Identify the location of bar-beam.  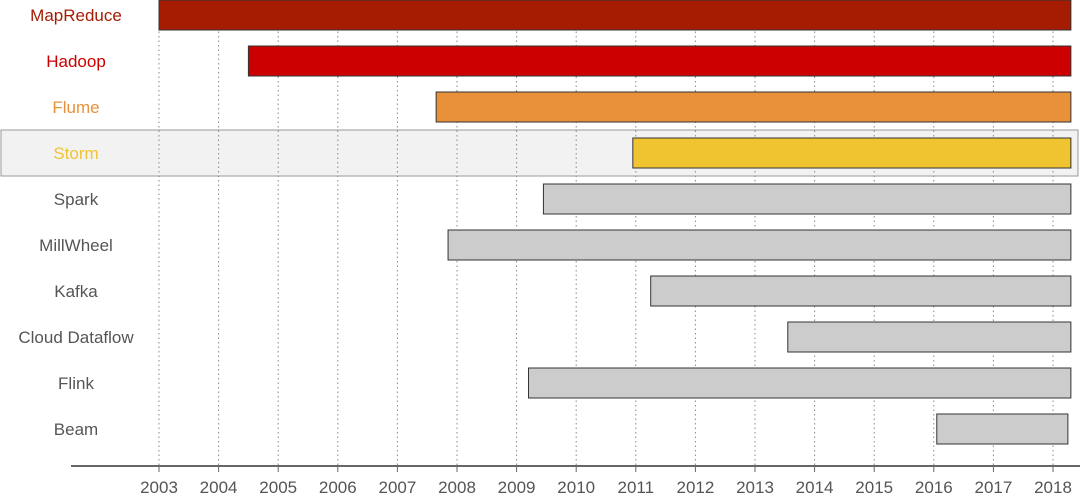
(1002, 429).